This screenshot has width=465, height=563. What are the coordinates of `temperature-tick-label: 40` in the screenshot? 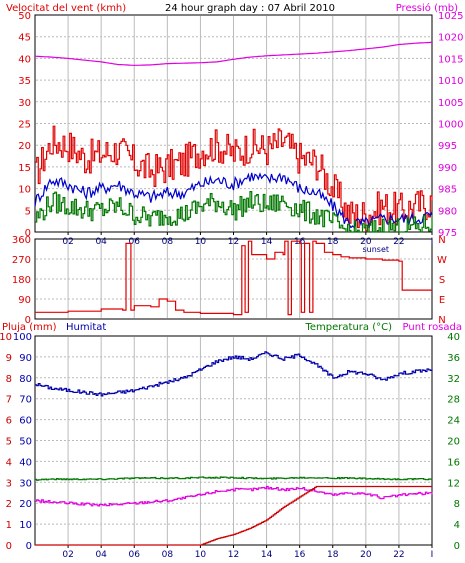 It's located at (453, 337).